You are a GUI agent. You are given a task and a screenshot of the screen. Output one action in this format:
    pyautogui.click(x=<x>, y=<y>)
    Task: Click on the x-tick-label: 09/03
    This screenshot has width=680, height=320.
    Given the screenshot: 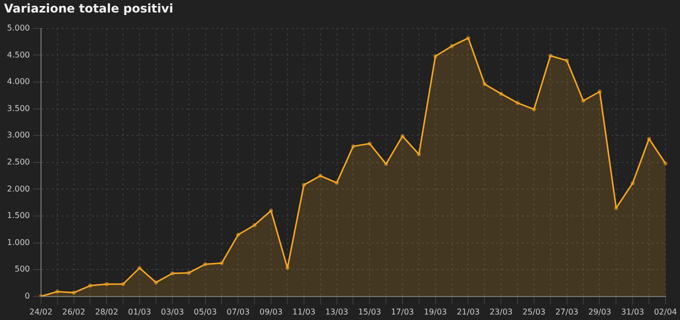 What is the action you would take?
    pyautogui.click(x=271, y=311)
    